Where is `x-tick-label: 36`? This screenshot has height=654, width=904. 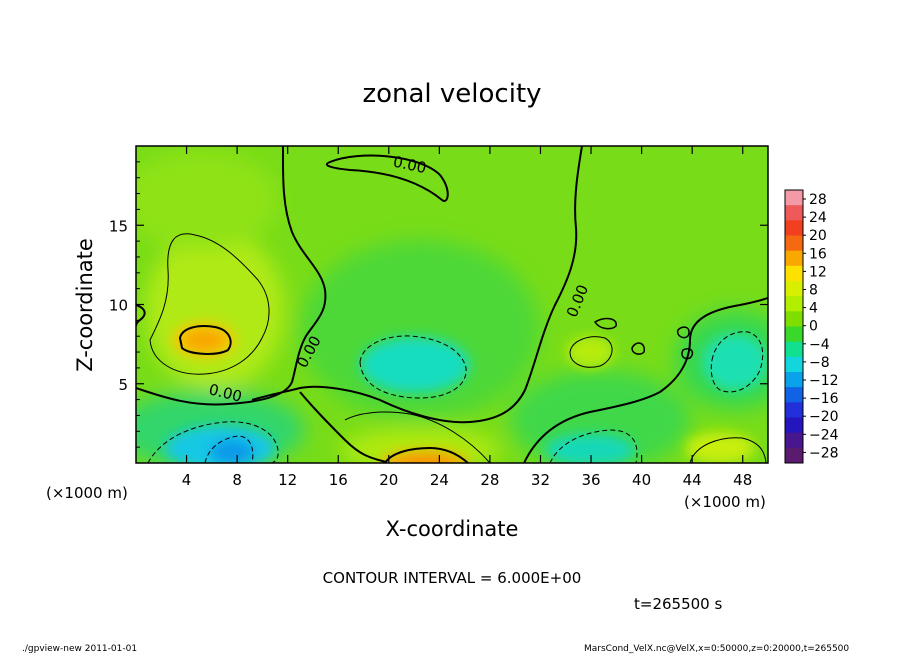 x-tick-label: 36 is located at coordinates (590, 480).